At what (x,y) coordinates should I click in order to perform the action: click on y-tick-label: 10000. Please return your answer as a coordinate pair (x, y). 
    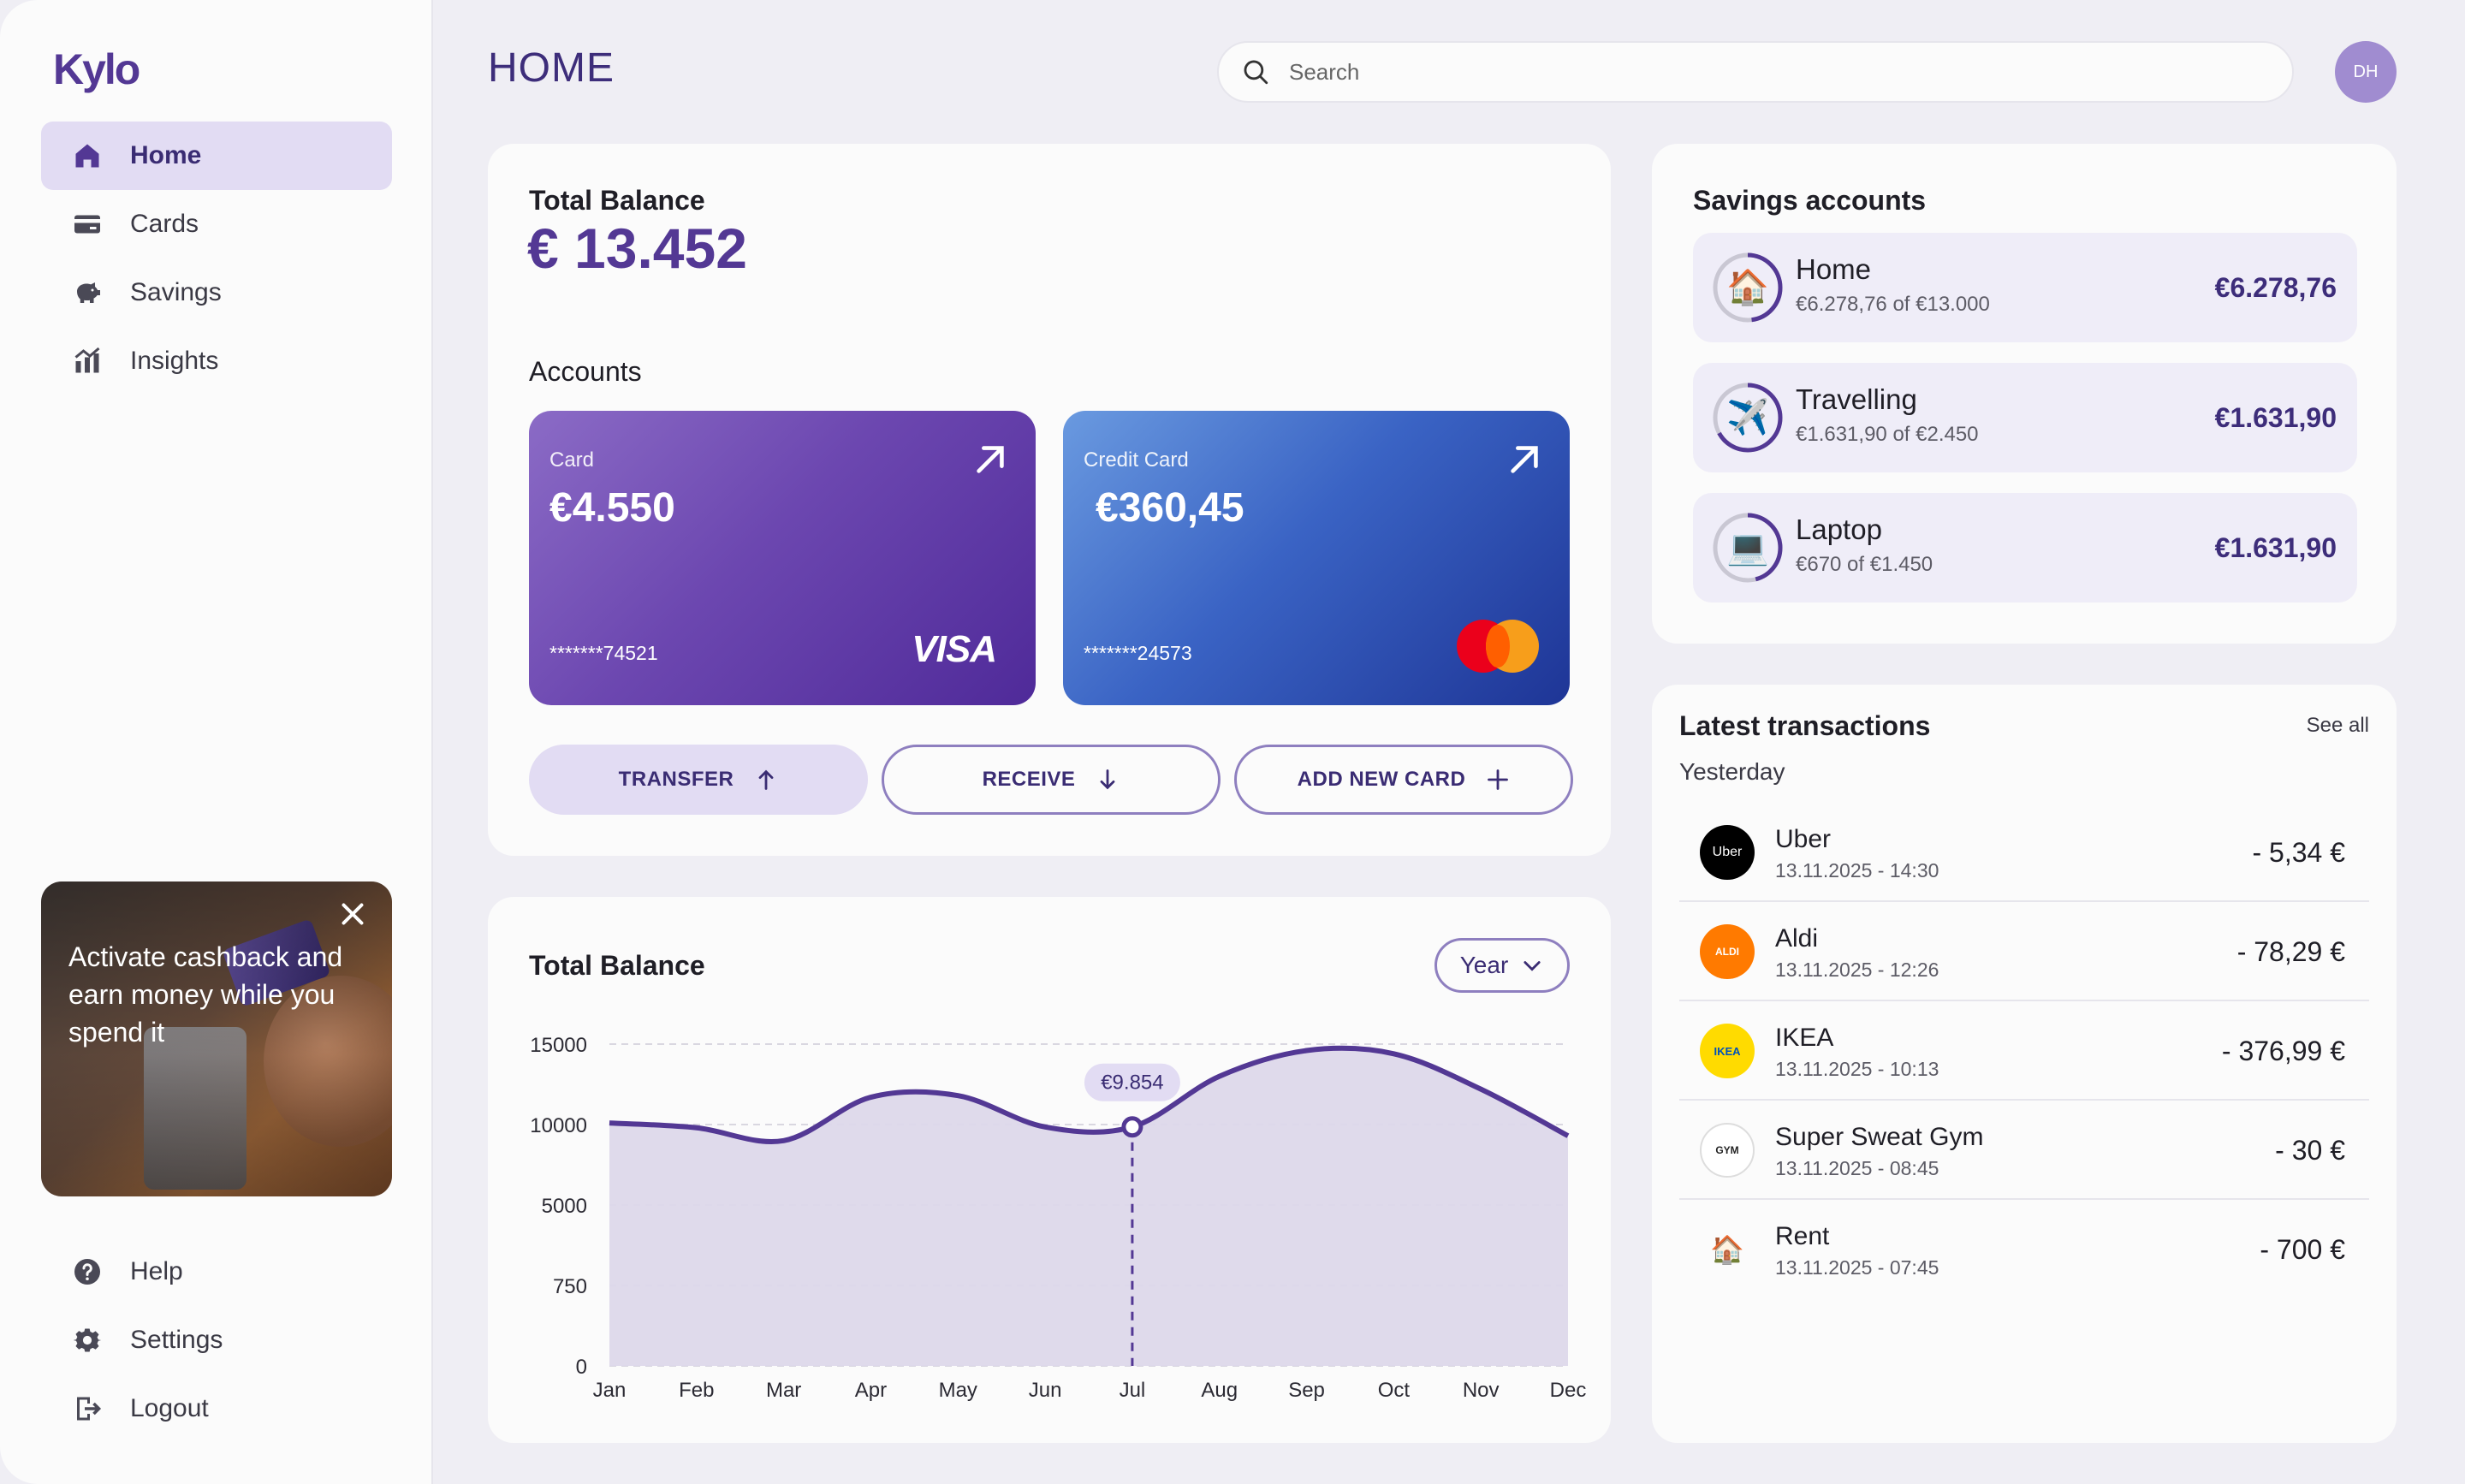
    Looking at the image, I should click on (558, 1125).